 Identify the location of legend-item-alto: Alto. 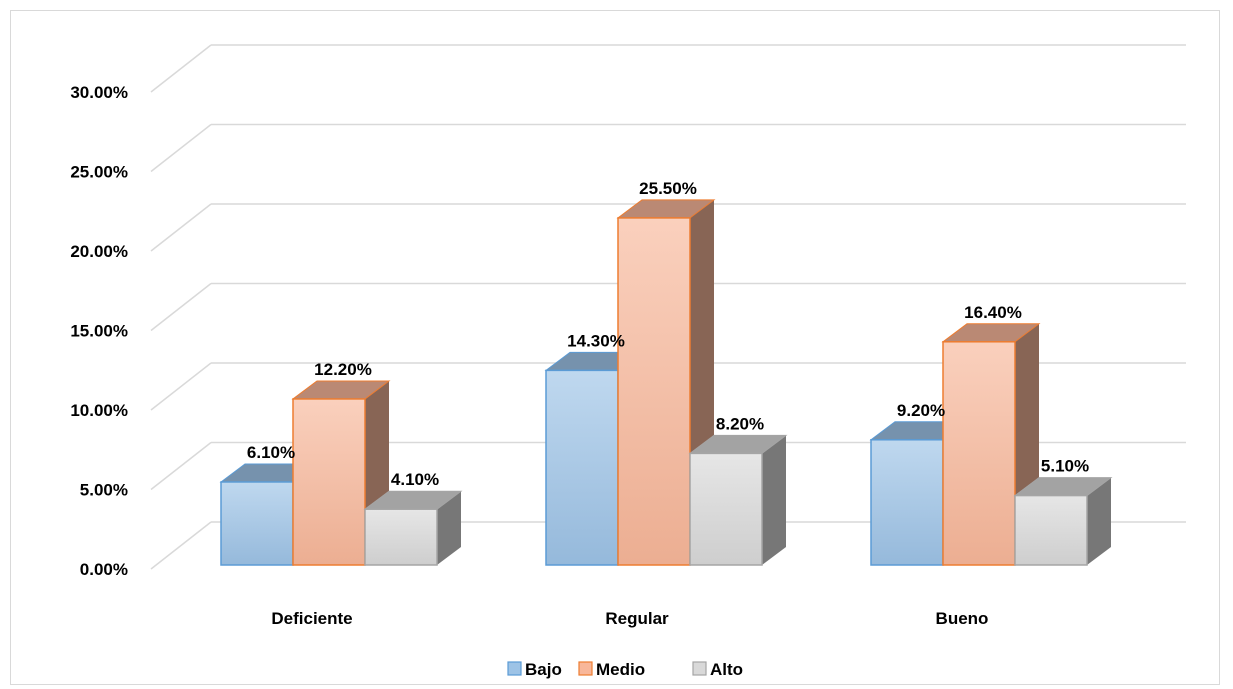
(717, 669).